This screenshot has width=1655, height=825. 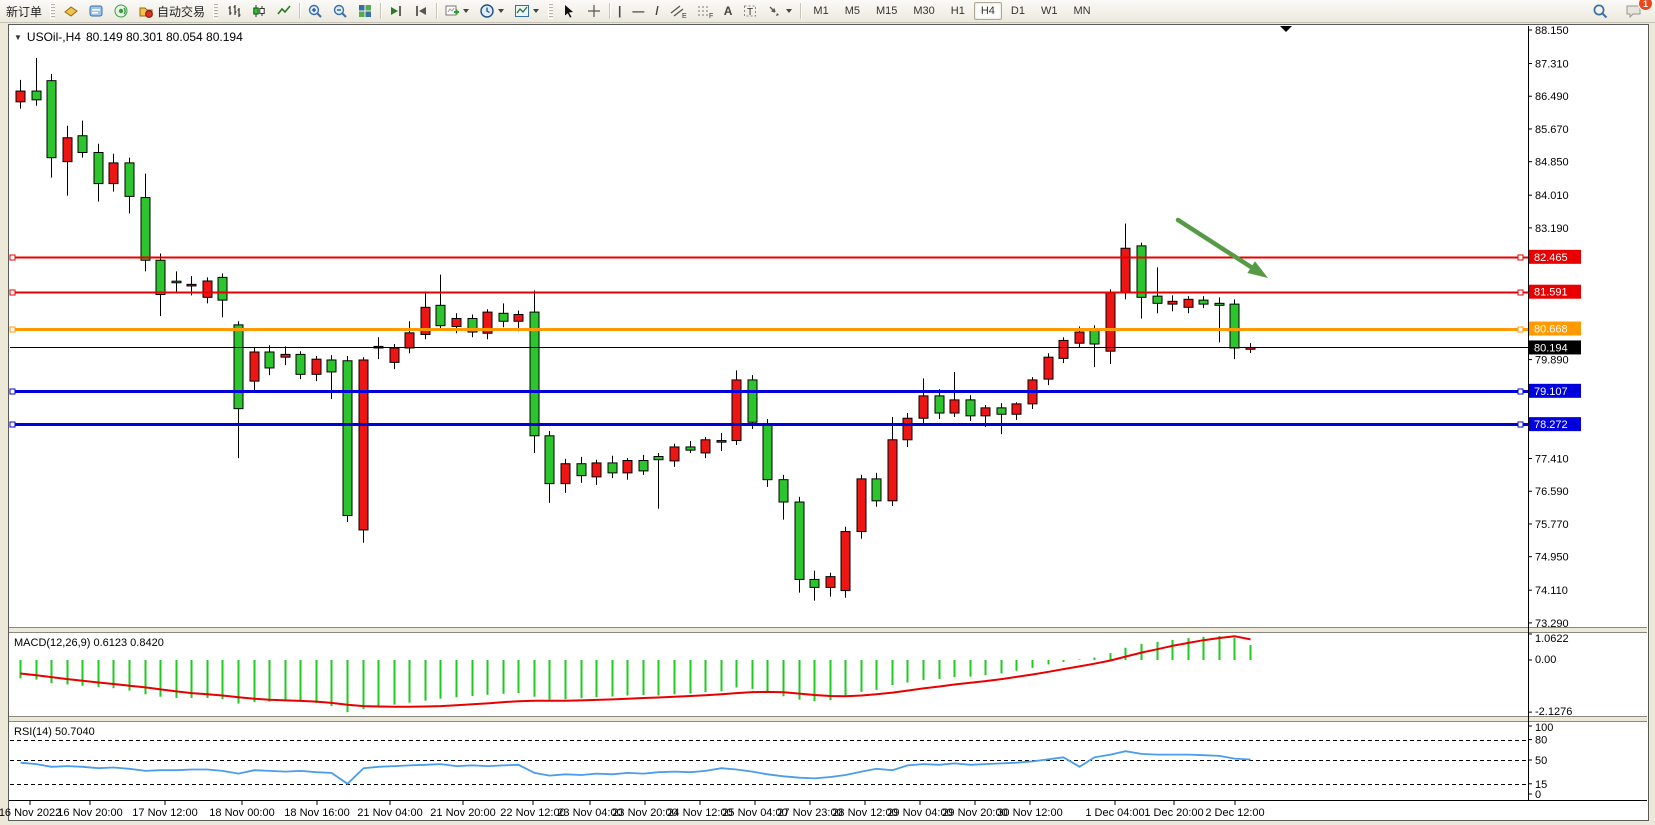 I want to click on svg-text: 21 Nov 20:00, so click(x=462, y=813).